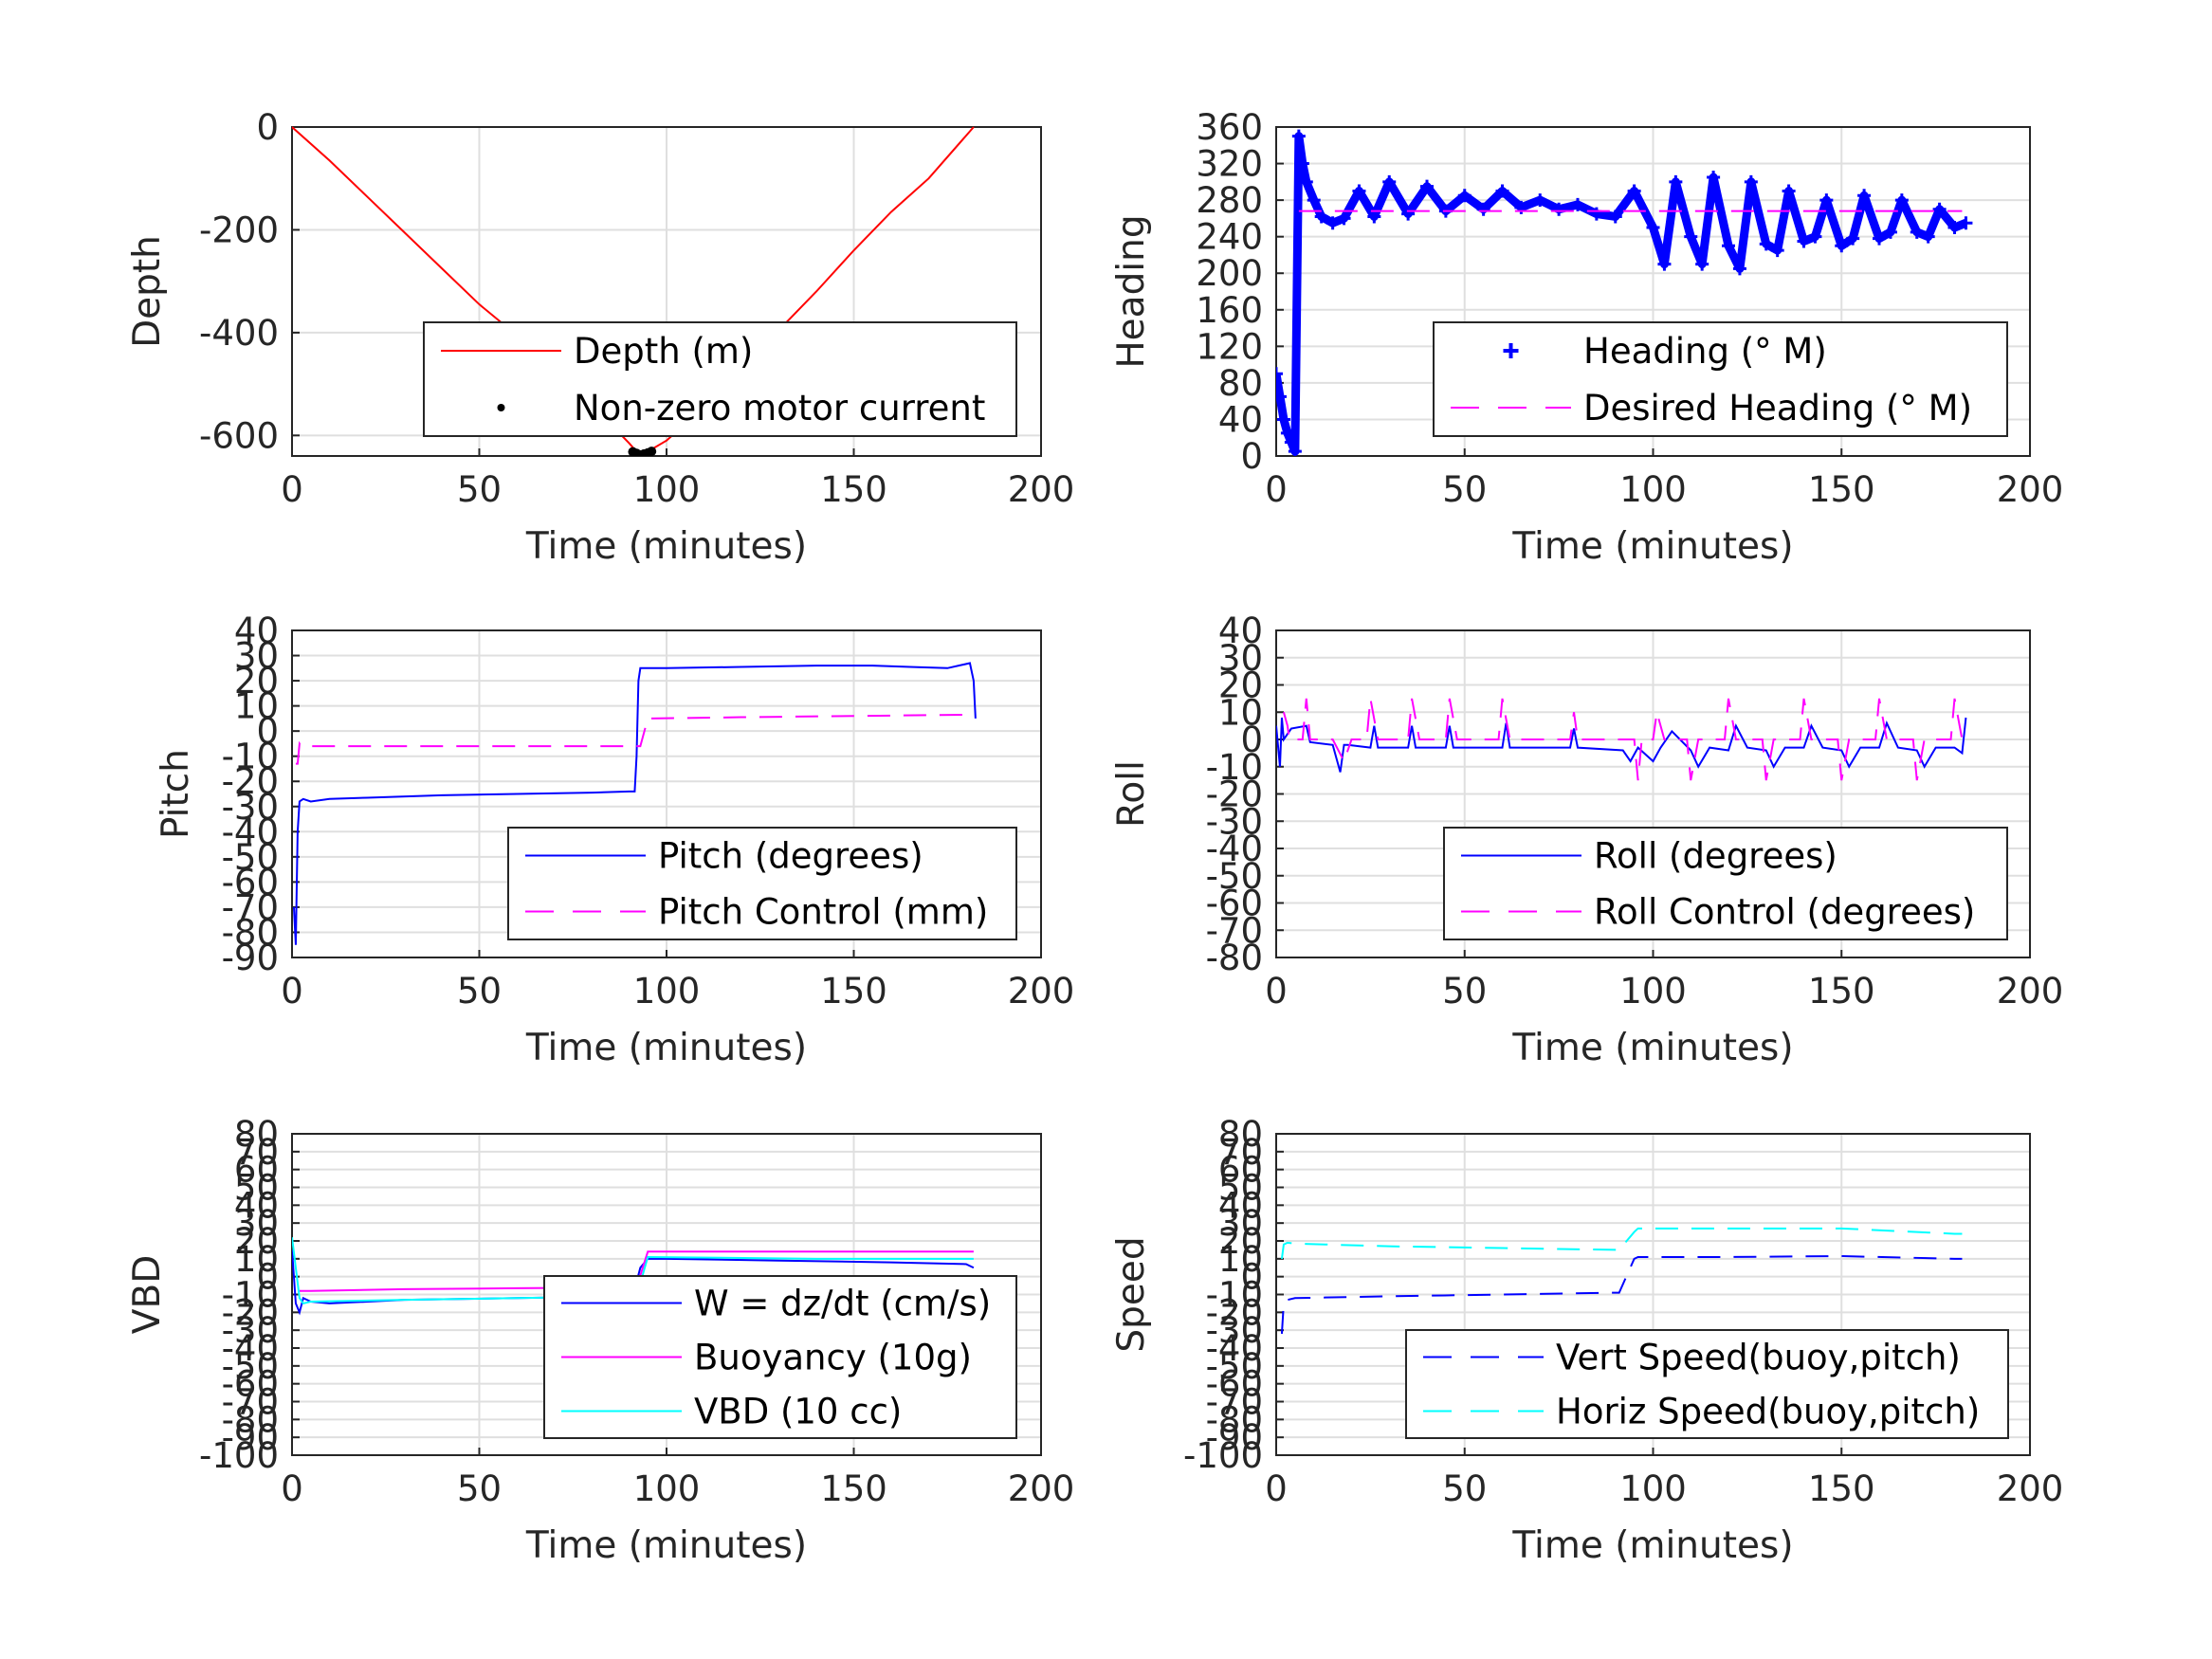  What do you see at coordinates (1720, 379) in the screenshot?
I see `legend: Heading (° M) Desired Heading (° M)` at bounding box center [1720, 379].